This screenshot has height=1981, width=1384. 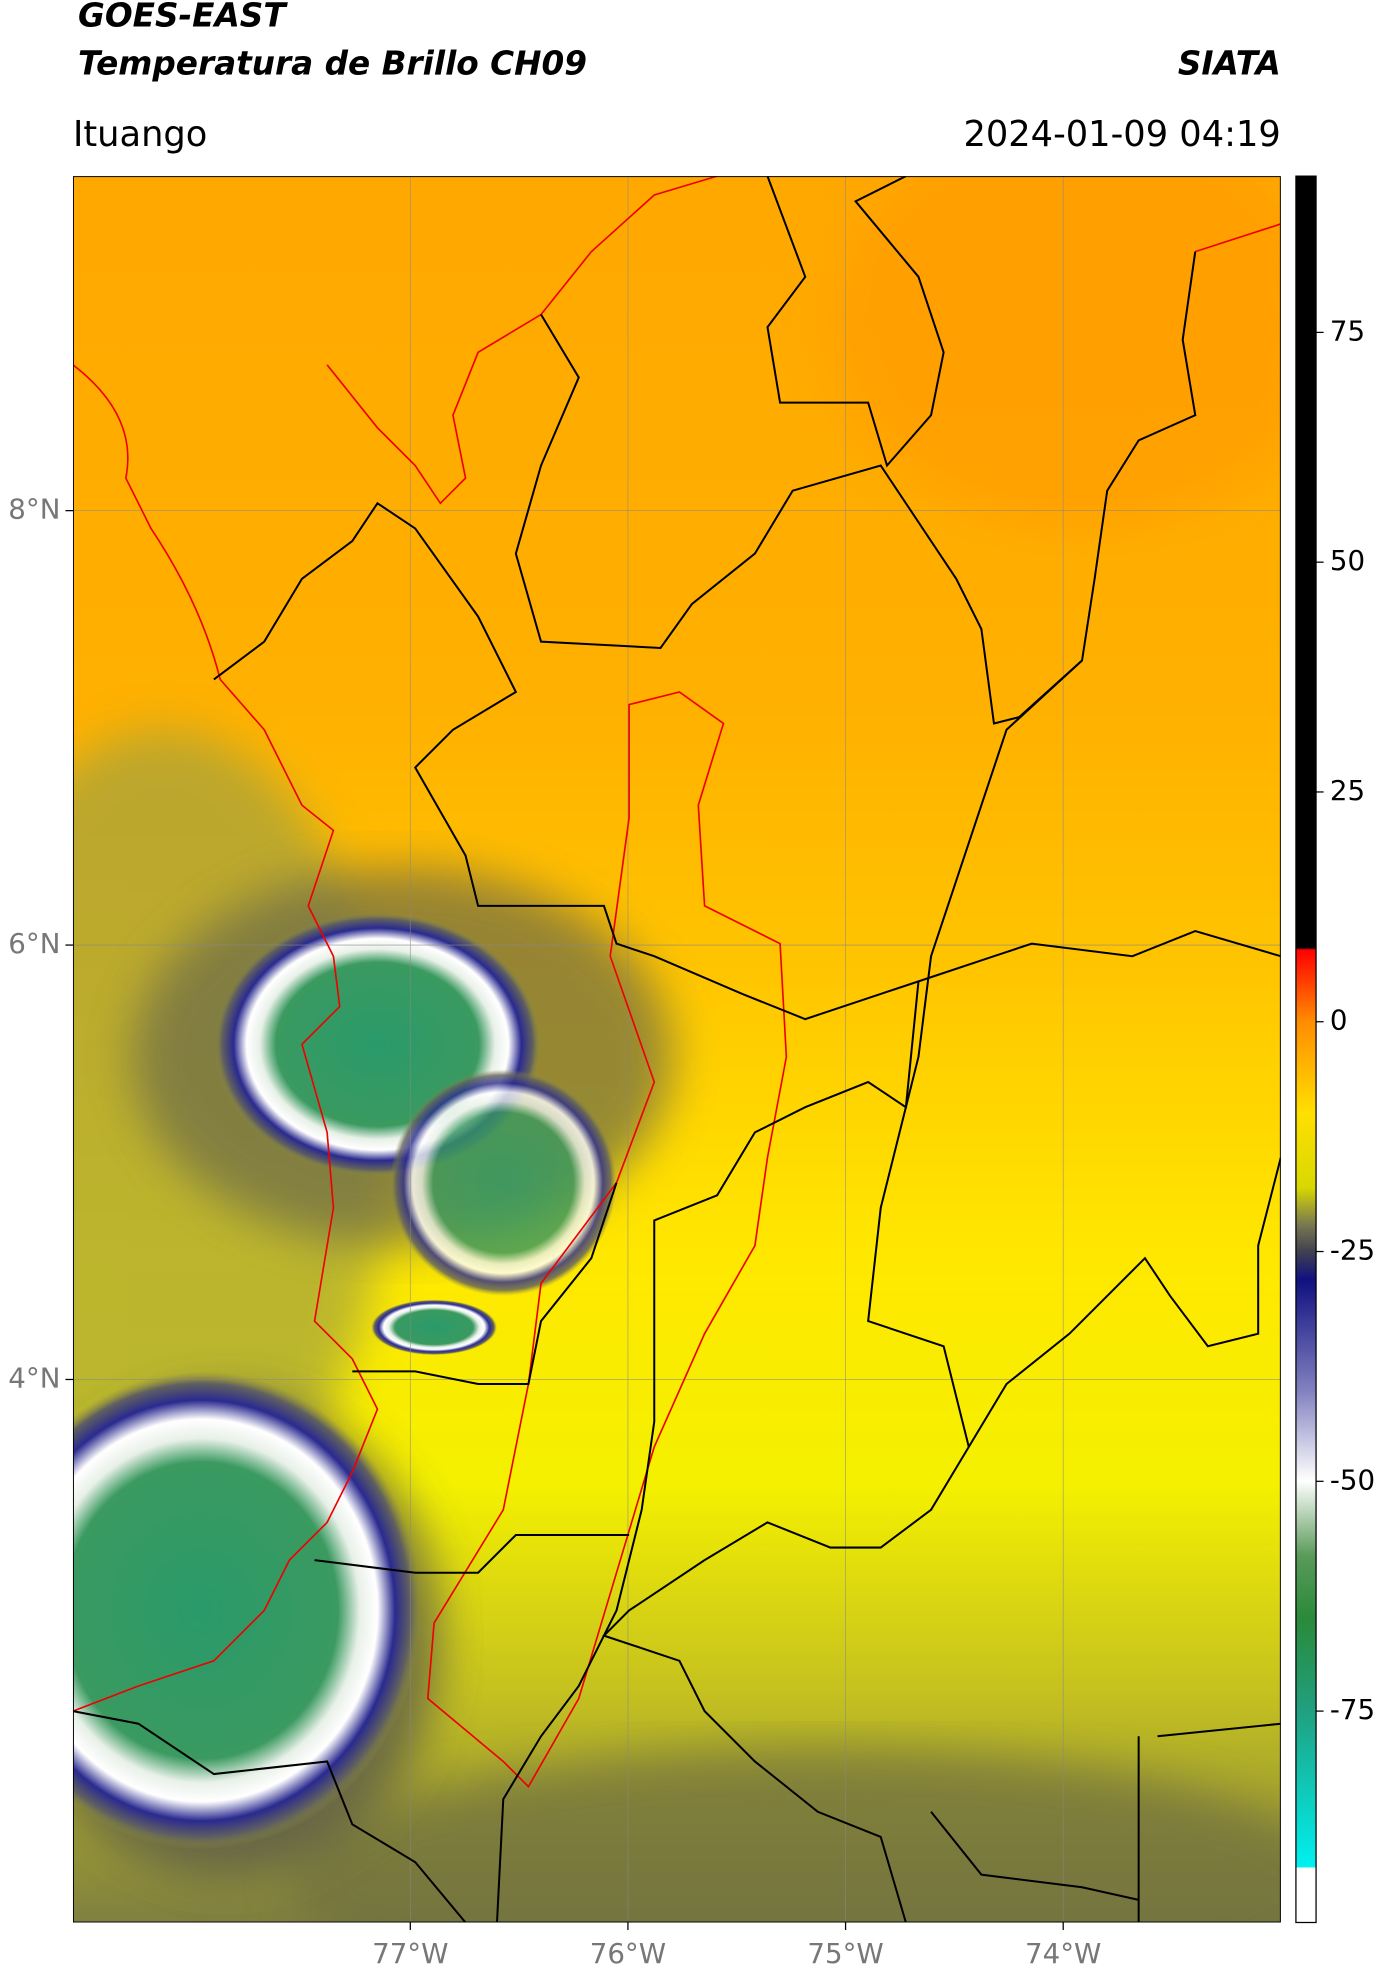 What do you see at coordinates (34, 1377) in the screenshot?
I see `lat-label: 4°N` at bounding box center [34, 1377].